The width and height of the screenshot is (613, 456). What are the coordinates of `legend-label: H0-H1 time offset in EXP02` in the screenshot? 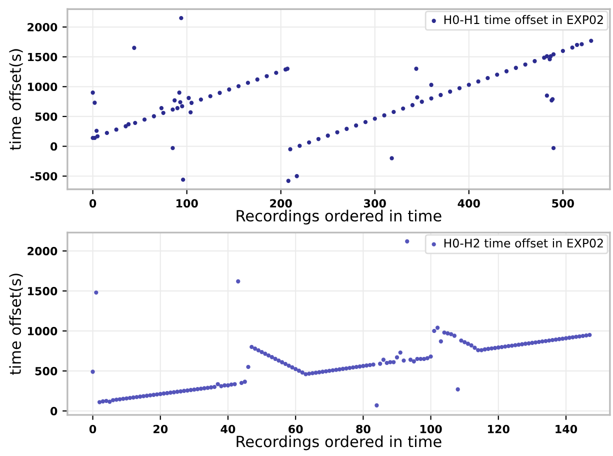 It's located at (523, 19).